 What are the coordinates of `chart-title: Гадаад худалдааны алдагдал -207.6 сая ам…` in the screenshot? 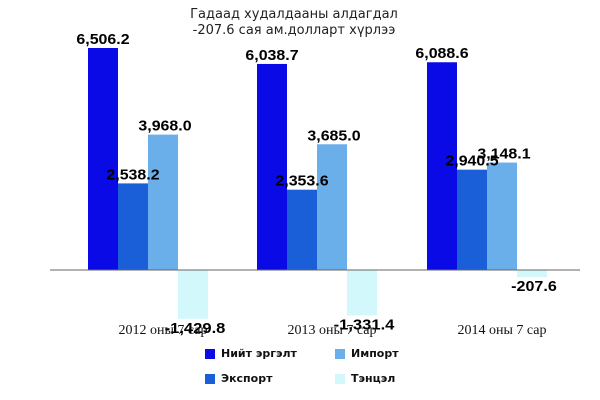 It's located at (294, 22).